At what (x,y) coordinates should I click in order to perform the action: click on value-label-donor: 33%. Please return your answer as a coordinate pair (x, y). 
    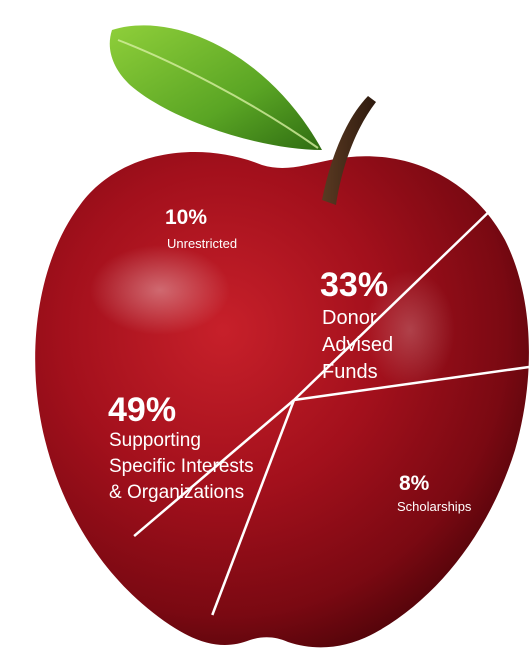
    Looking at the image, I should click on (354, 285).